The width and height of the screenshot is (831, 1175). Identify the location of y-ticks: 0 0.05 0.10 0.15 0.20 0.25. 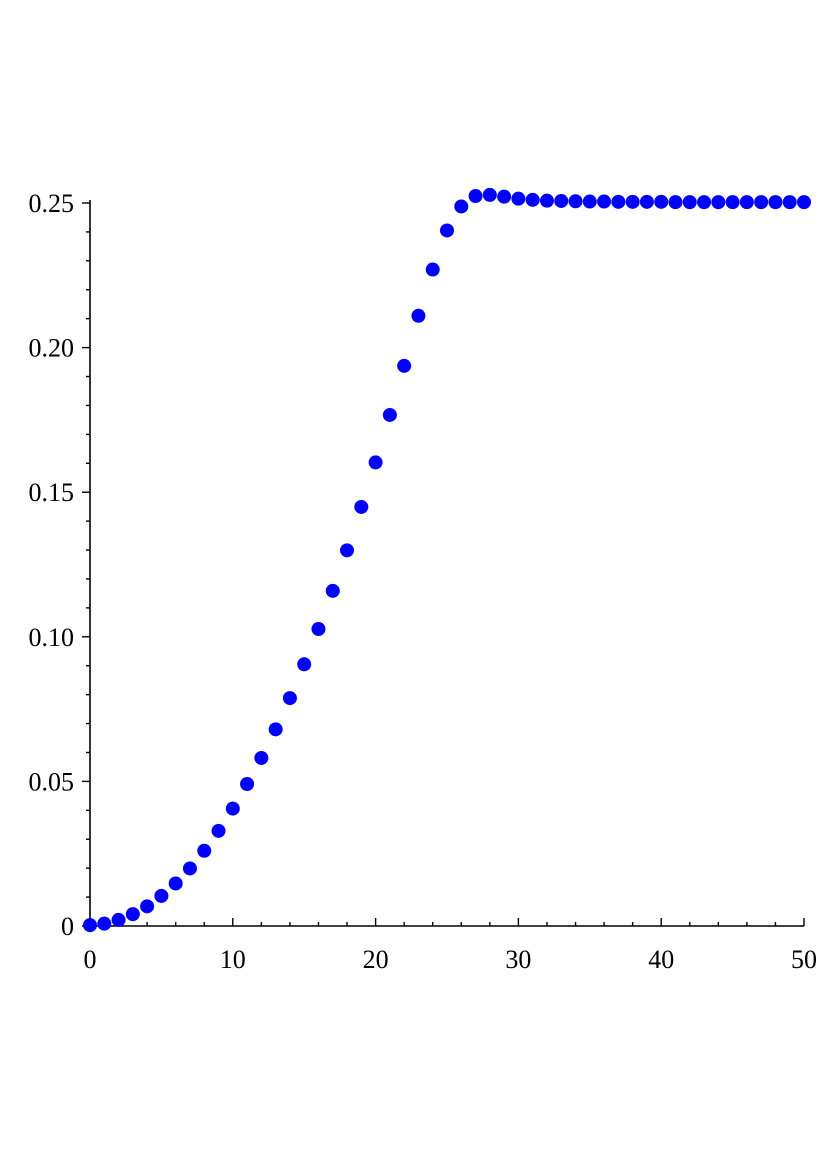
(59, 565).